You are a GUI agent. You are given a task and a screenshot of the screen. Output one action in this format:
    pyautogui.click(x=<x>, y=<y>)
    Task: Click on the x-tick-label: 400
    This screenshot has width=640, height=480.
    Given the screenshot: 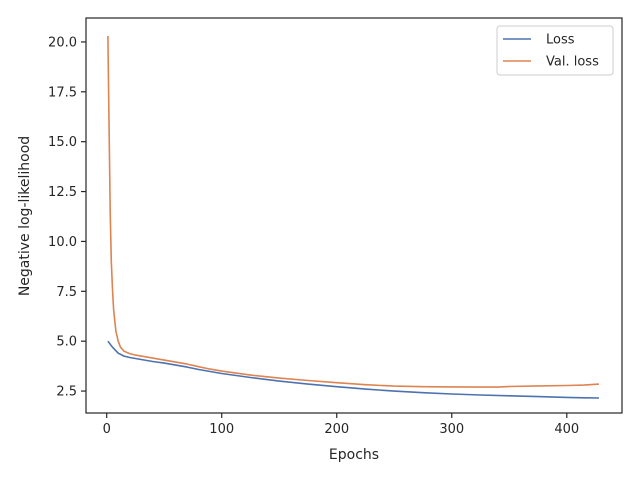 What is the action you would take?
    pyautogui.click(x=566, y=429)
    